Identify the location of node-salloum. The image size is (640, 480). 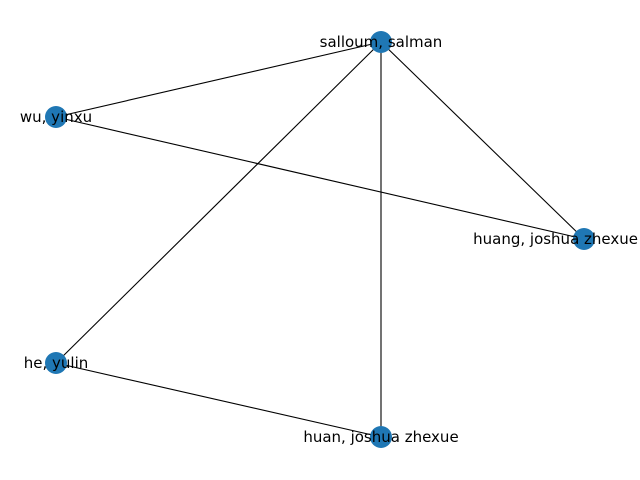
(381, 42).